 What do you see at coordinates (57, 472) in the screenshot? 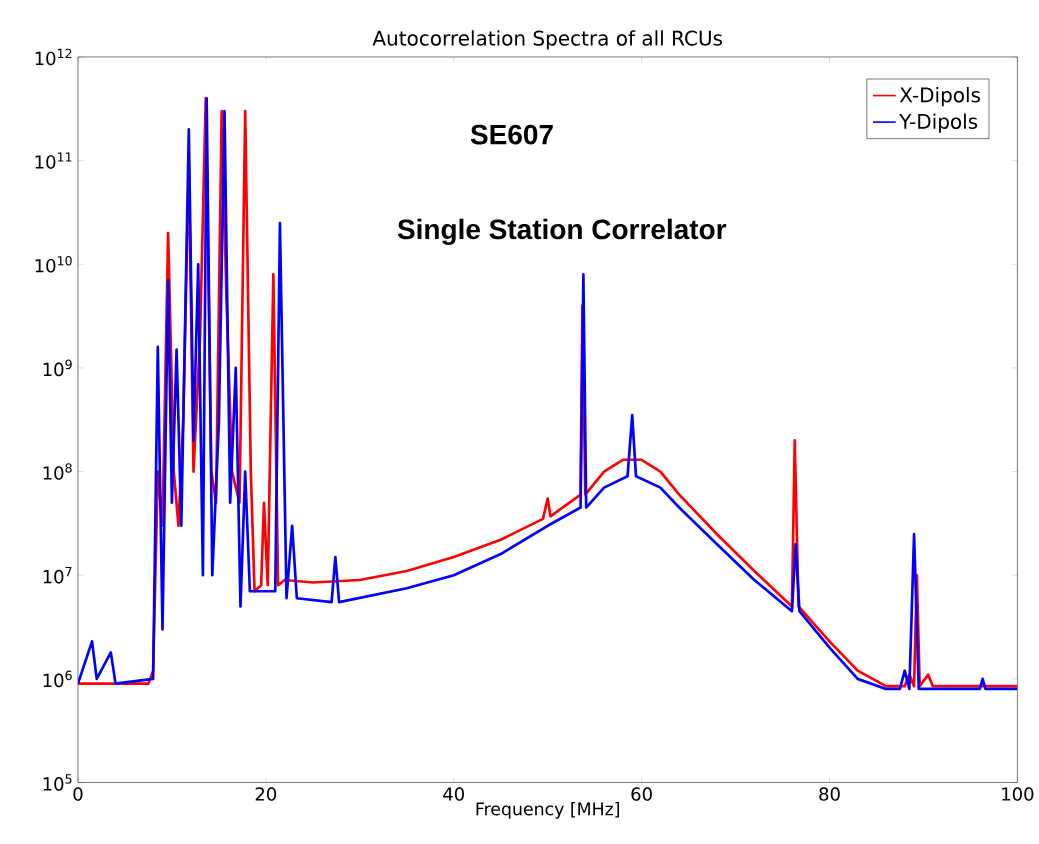
I see `y-tick-label: 10$^{8}$` at bounding box center [57, 472].